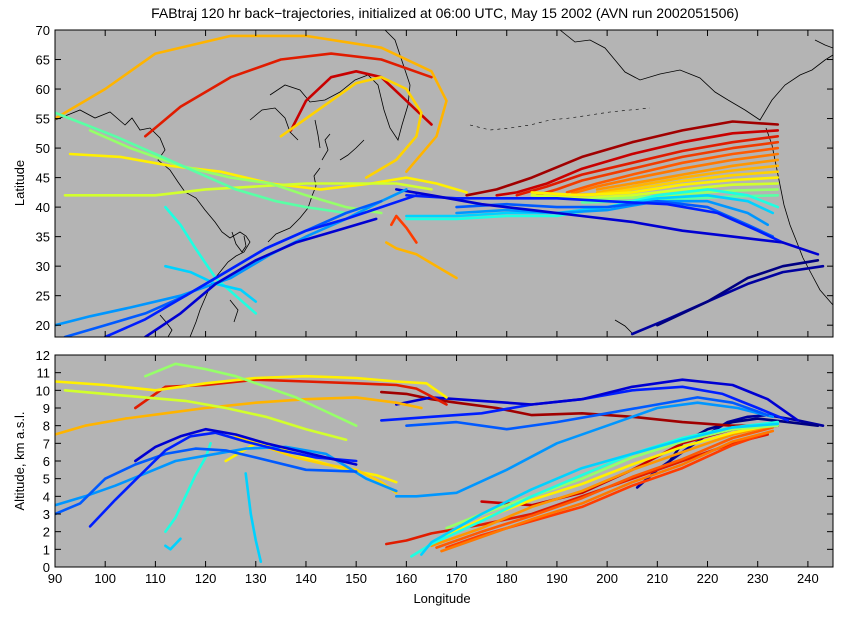 This screenshot has width=868, height=621. What do you see at coordinates (46, 426) in the screenshot?
I see `altitude-y-tick-label: 8` at bounding box center [46, 426].